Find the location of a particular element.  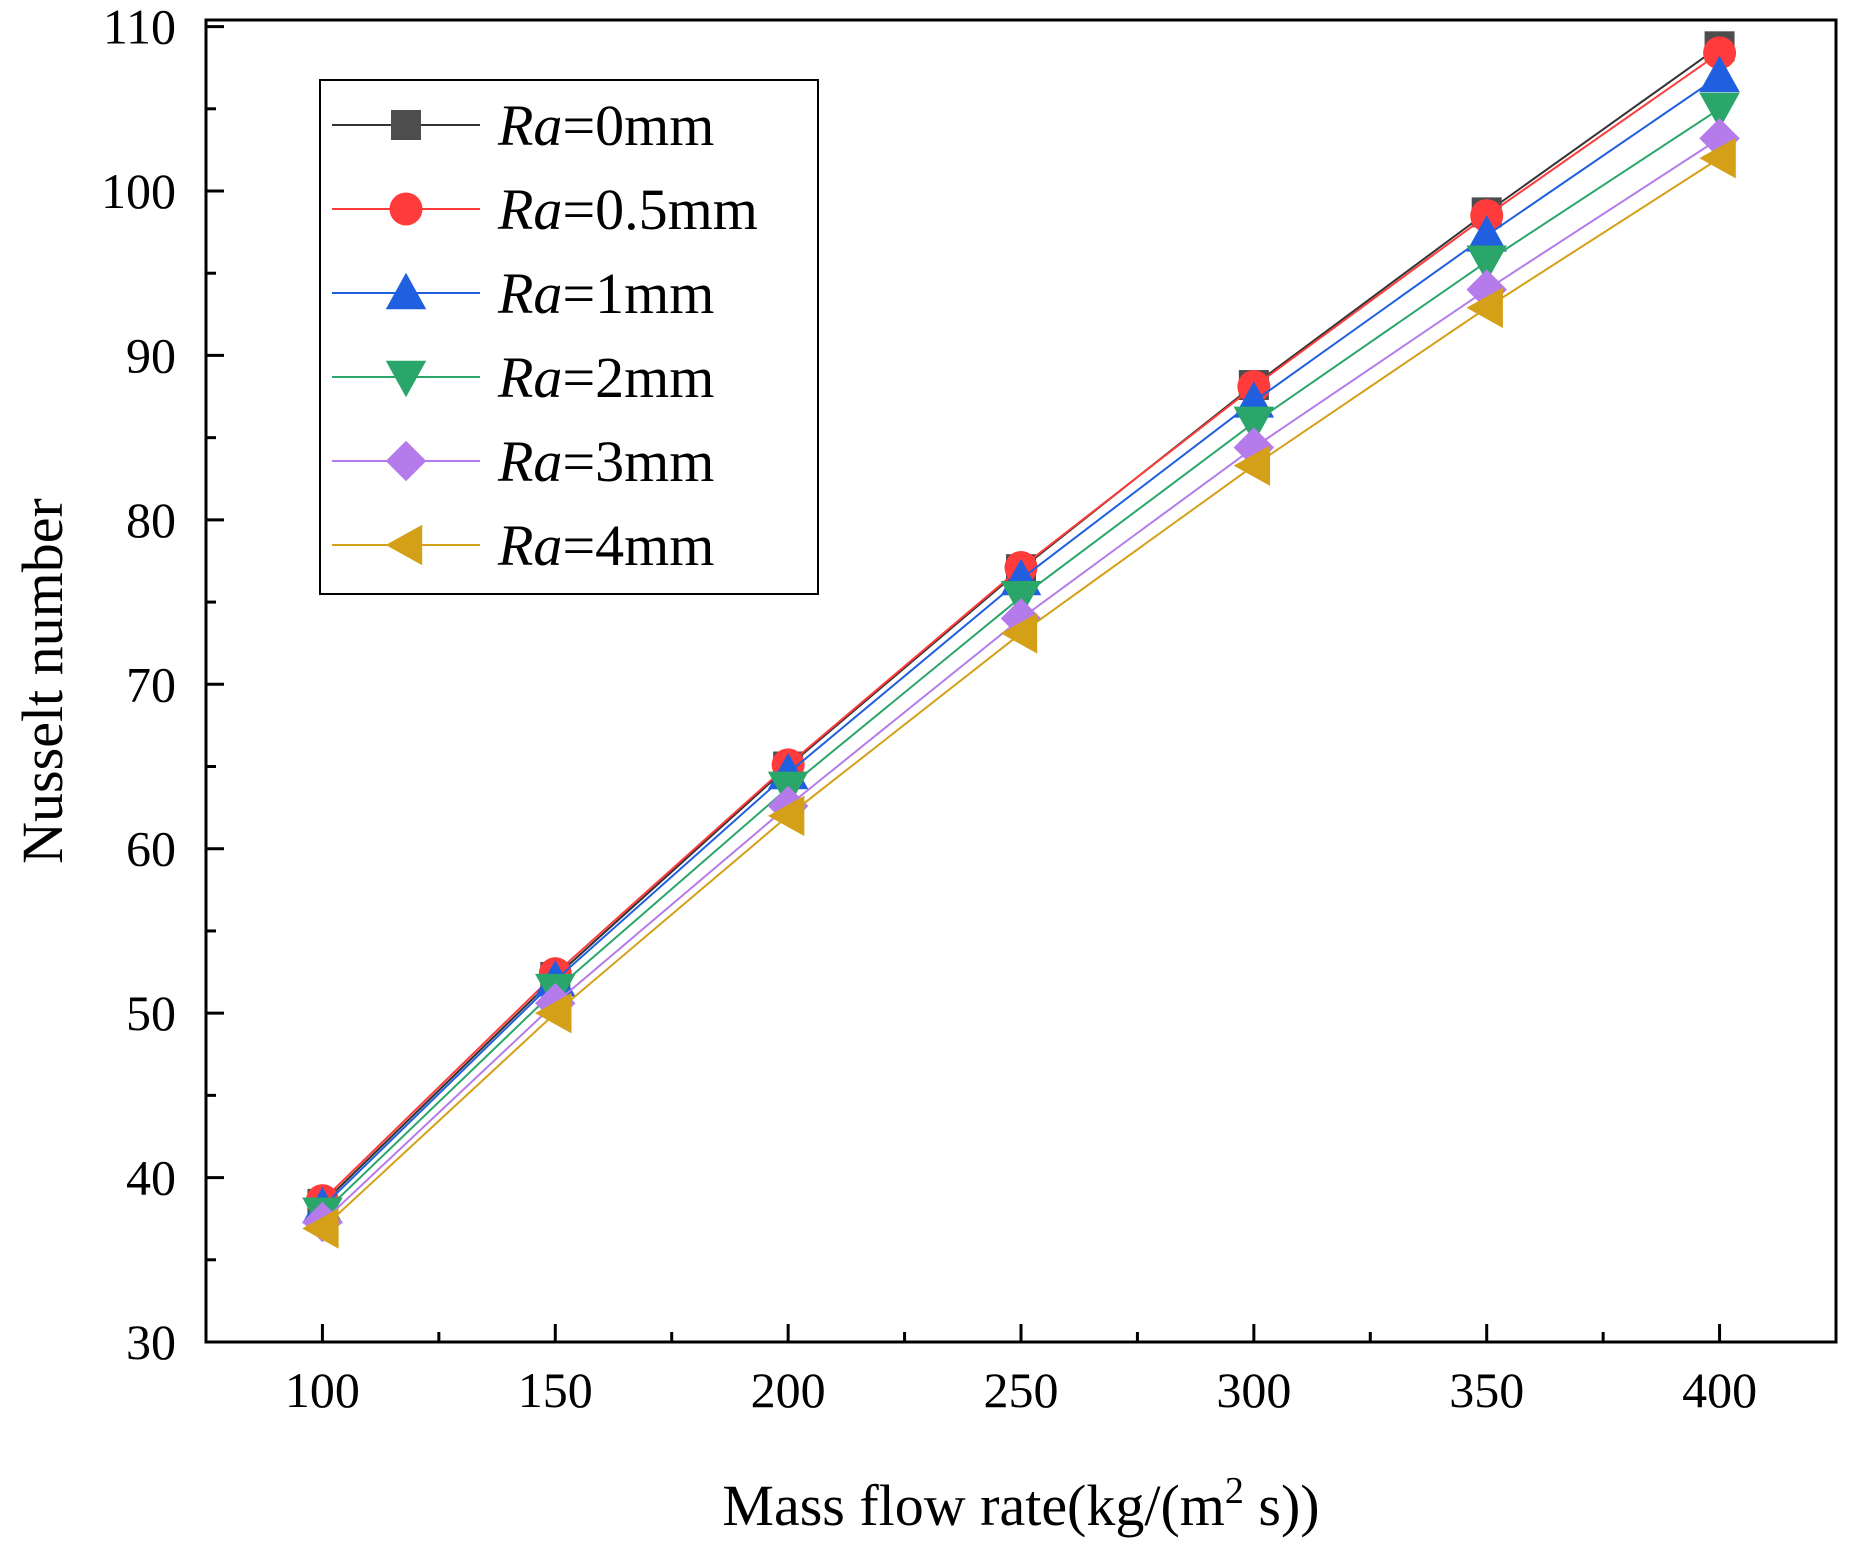

y-tick-label: 110 is located at coordinates (139, 27).